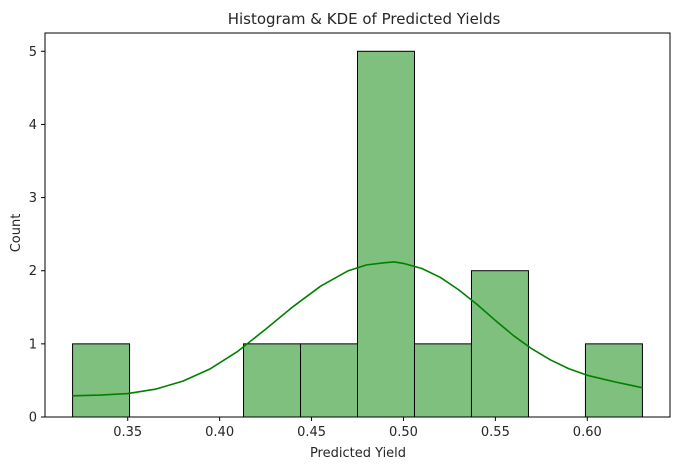 This screenshot has width=678, height=470. Describe the element at coordinates (311, 432) in the screenshot. I see `x-tick-label: 0.45` at that location.